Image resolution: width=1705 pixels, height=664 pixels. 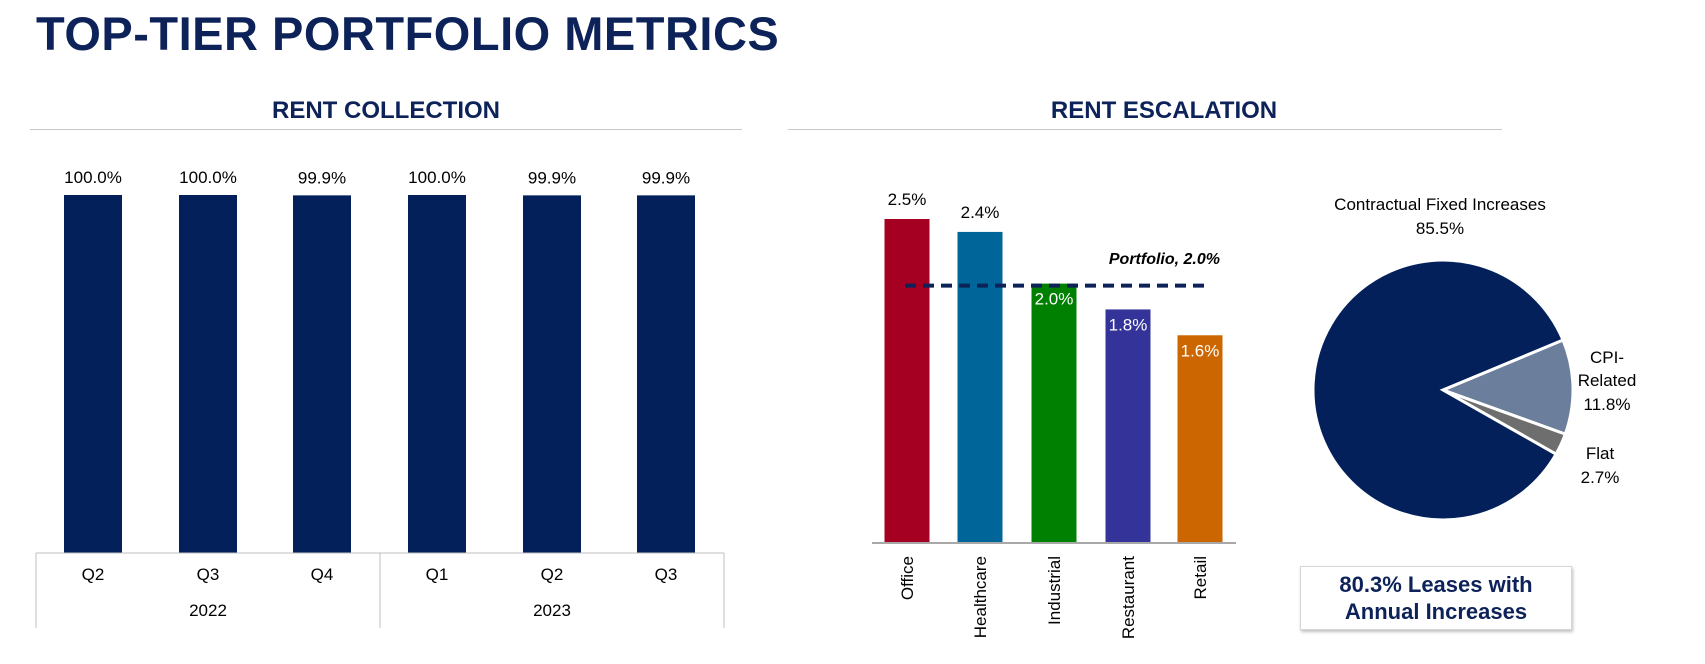 What do you see at coordinates (408, 33) in the screenshot?
I see `page-title: TOP-TIER PORTFOLIO METRICS` at bounding box center [408, 33].